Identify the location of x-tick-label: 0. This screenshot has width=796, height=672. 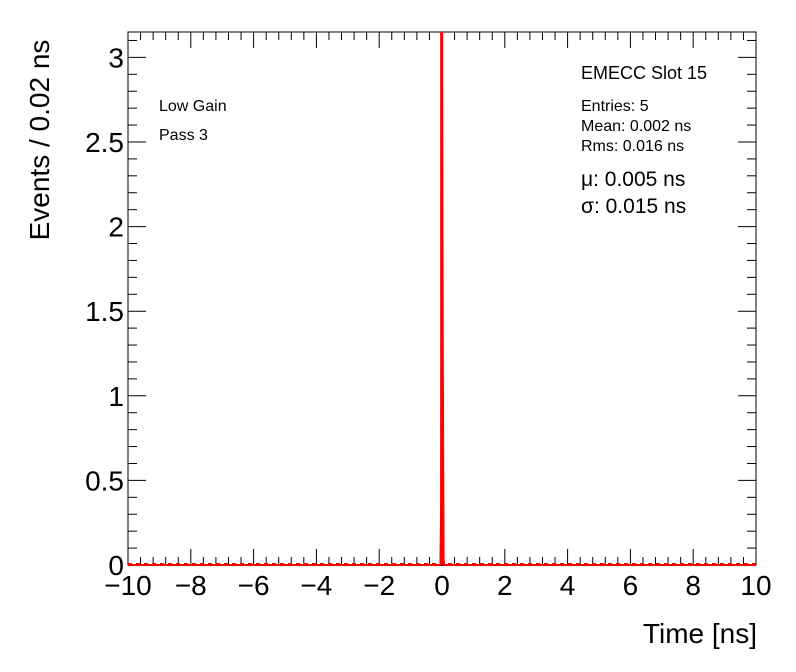
(442, 585).